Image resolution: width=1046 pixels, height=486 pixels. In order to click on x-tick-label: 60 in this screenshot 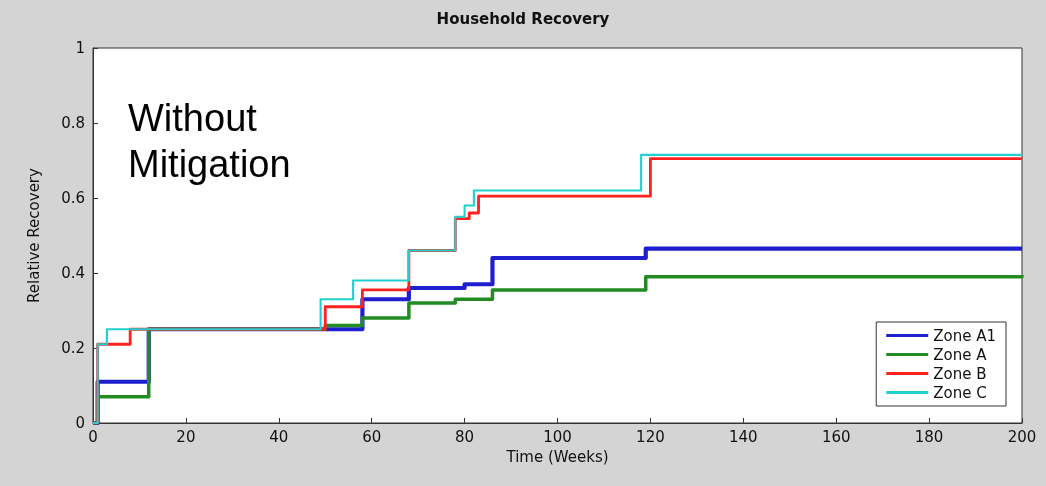, I will do `click(372, 436)`.